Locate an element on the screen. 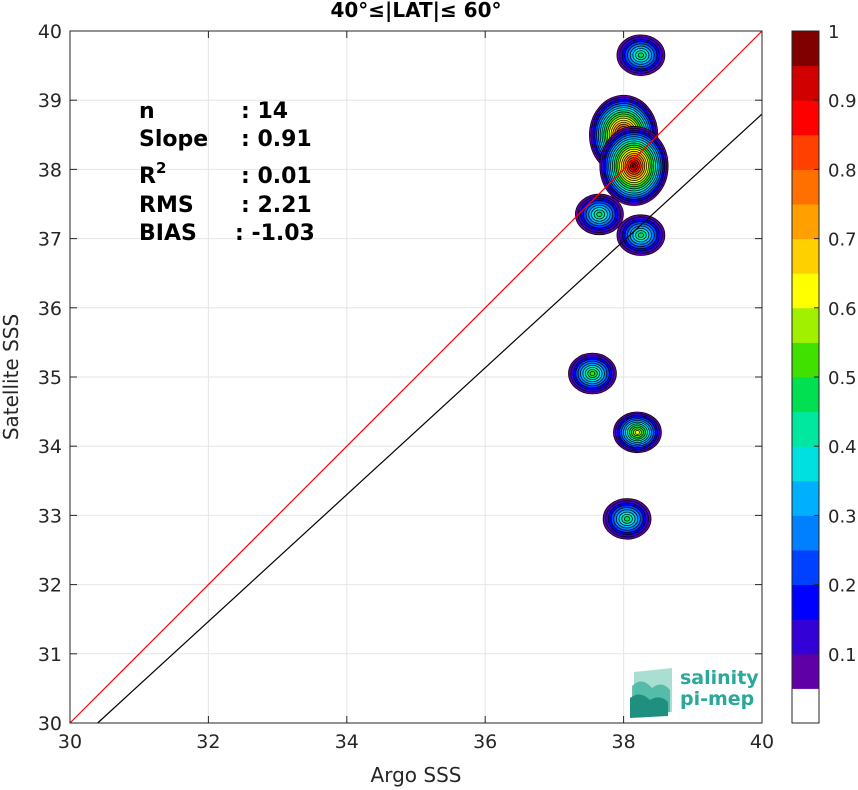  stat-slope-value: : 0.91 is located at coordinates (276, 139).